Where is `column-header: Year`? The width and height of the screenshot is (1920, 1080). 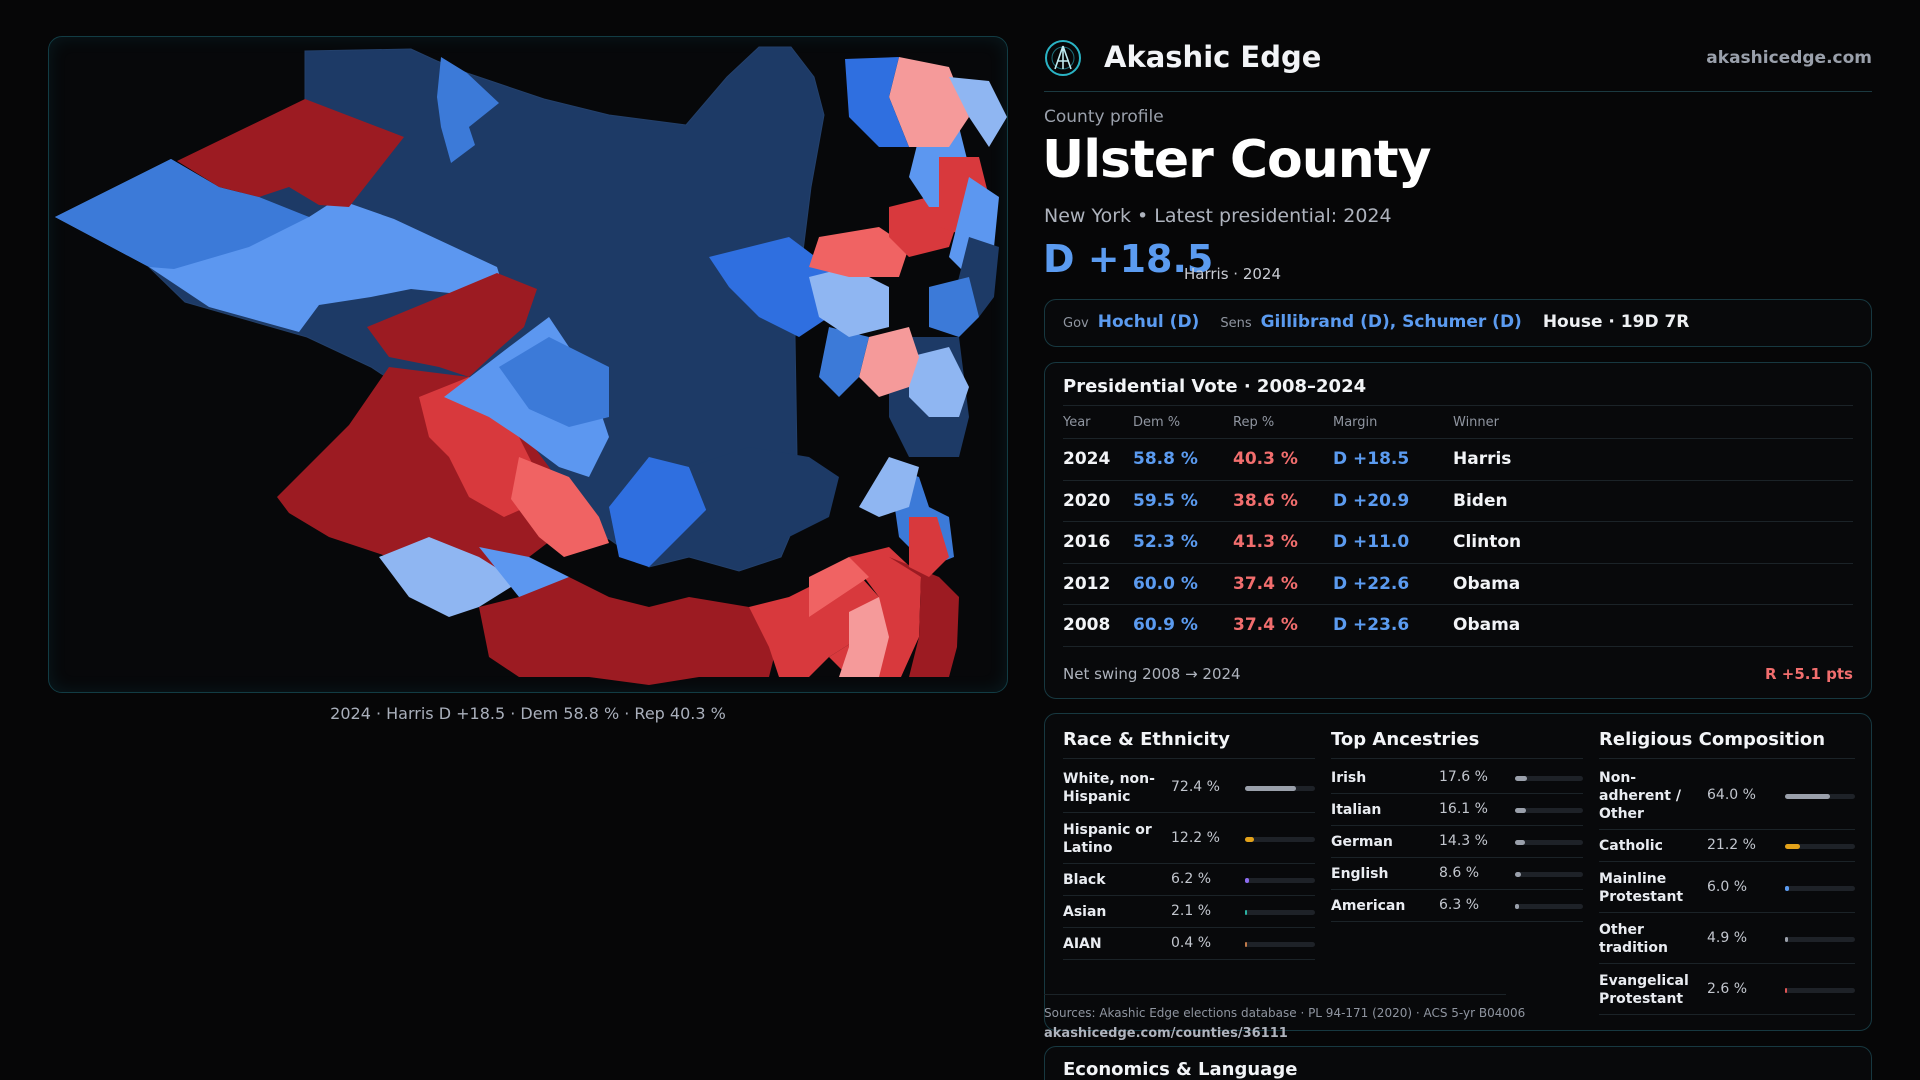
column-header: Year is located at coordinates (1098, 422).